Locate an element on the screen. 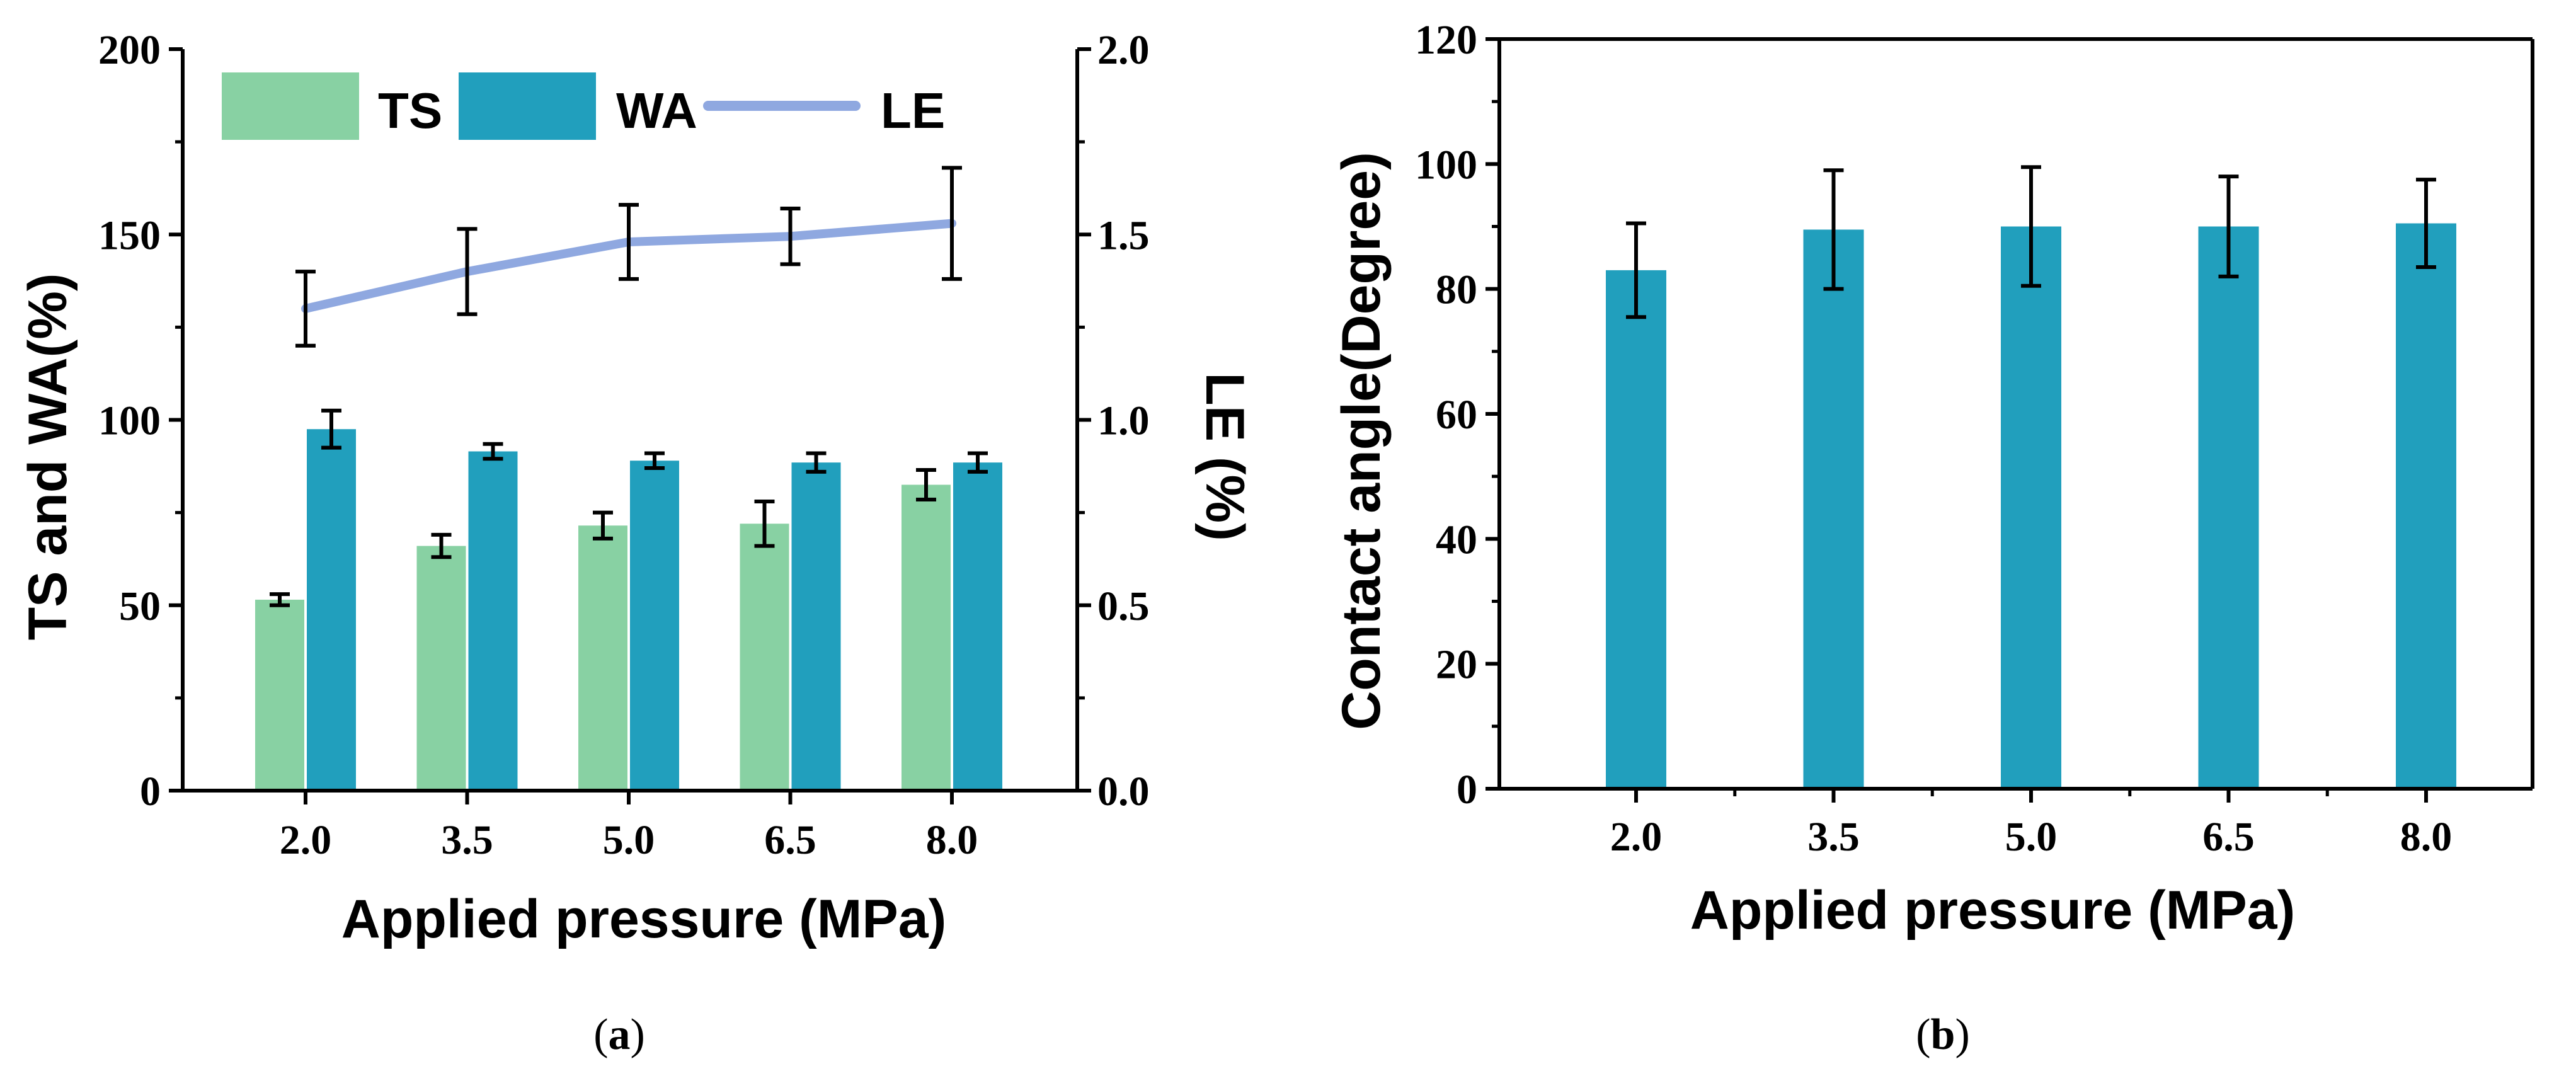 The height and width of the screenshot is (1076, 2576). bar-wa-8.0 is located at coordinates (977, 626).